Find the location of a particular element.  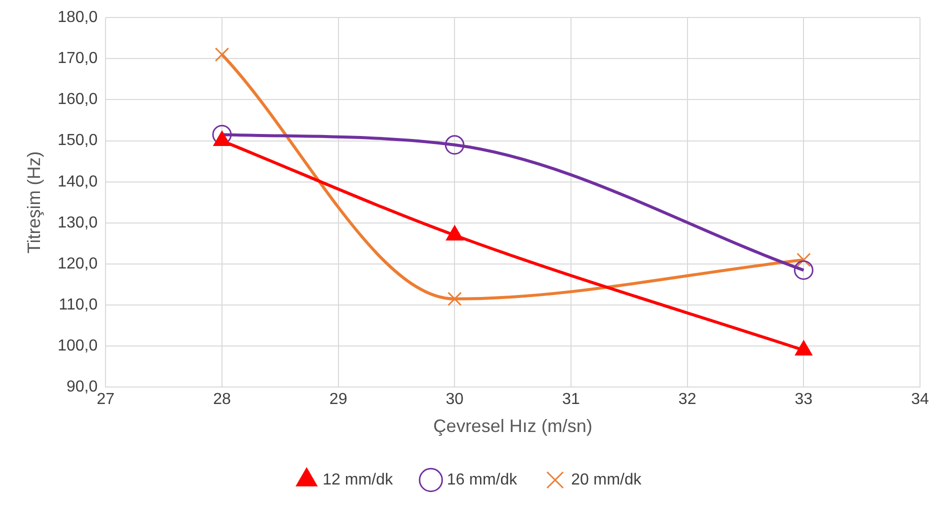

y-tick-label: 90,0 is located at coordinates (82, 387).